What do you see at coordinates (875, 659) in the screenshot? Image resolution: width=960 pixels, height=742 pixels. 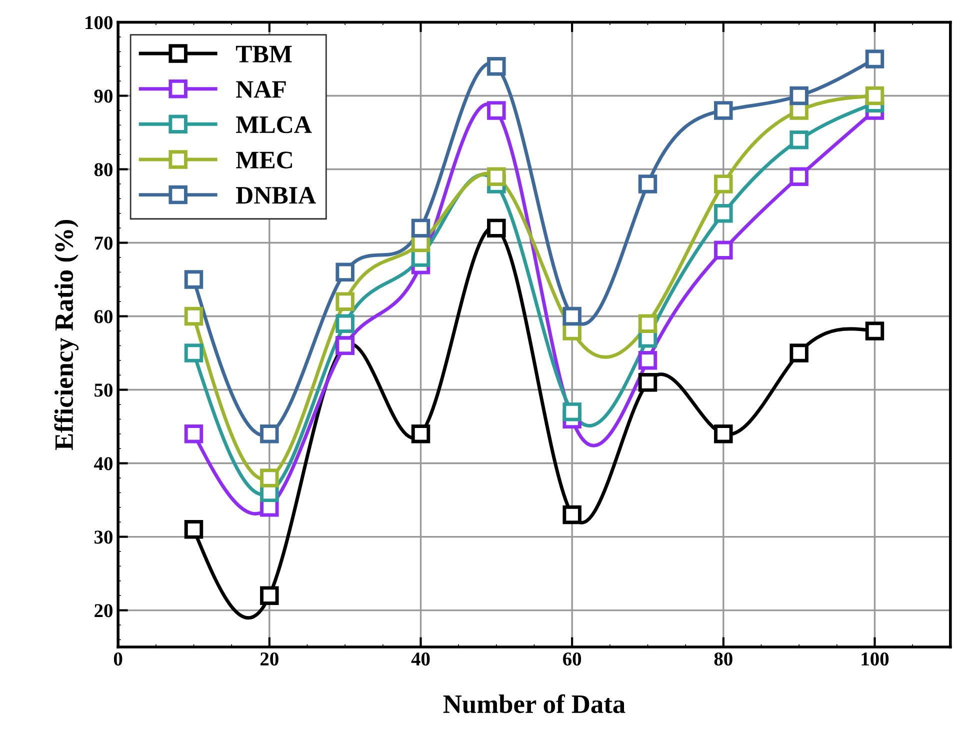 I see `x-tick-label: 100` at bounding box center [875, 659].